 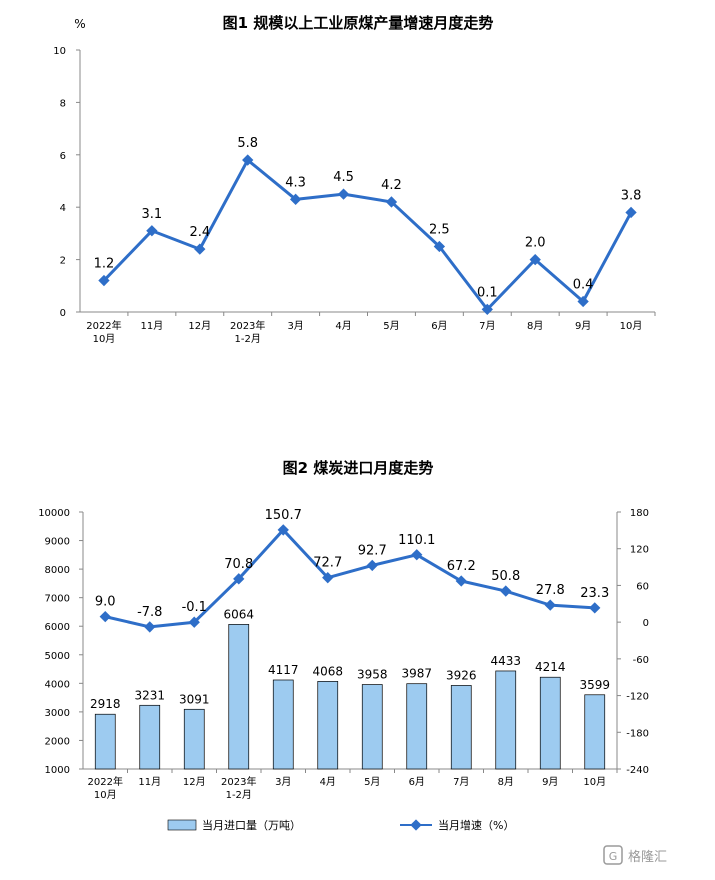 I want to click on chart2-x-tick: 9月, so click(x=550, y=782).